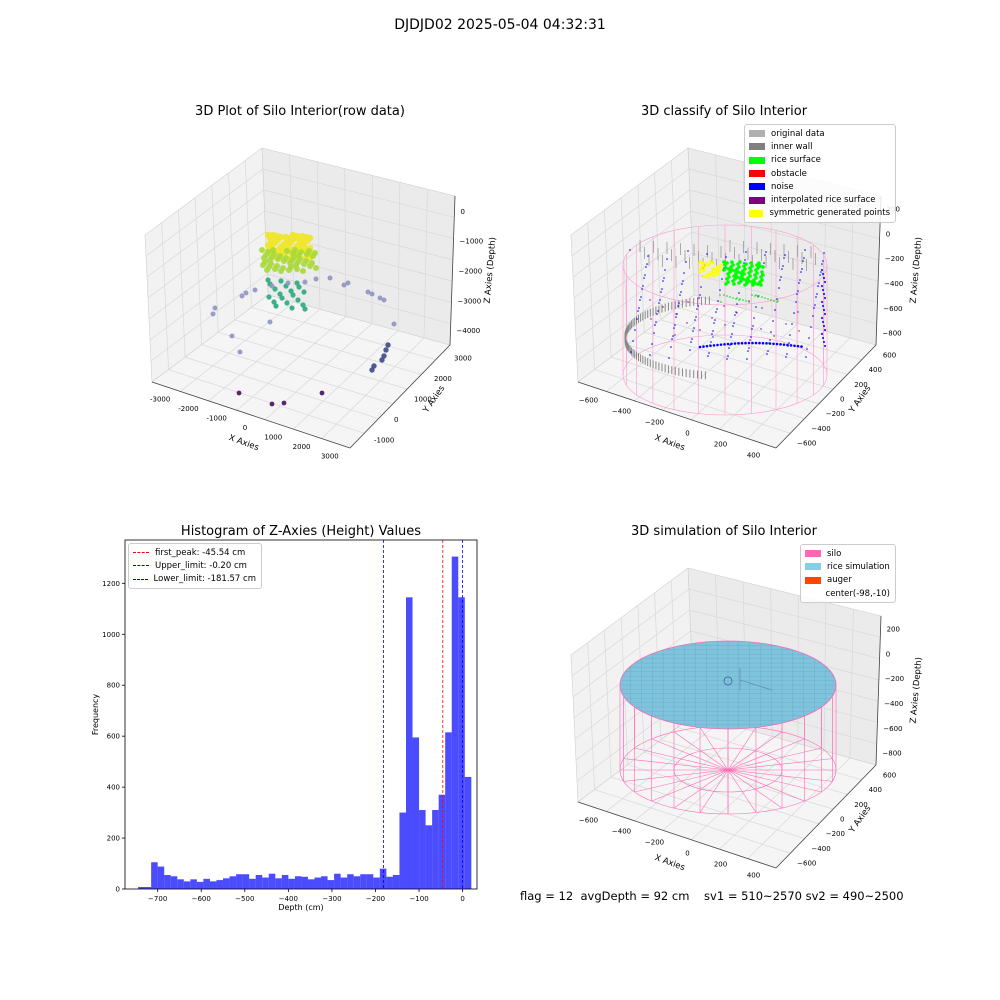 This screenshot has height=1000, width=1000. Describe the element at coordinates (857, 593) in the screenshot. I see `legend-label: center(-98,-10)` at that location.